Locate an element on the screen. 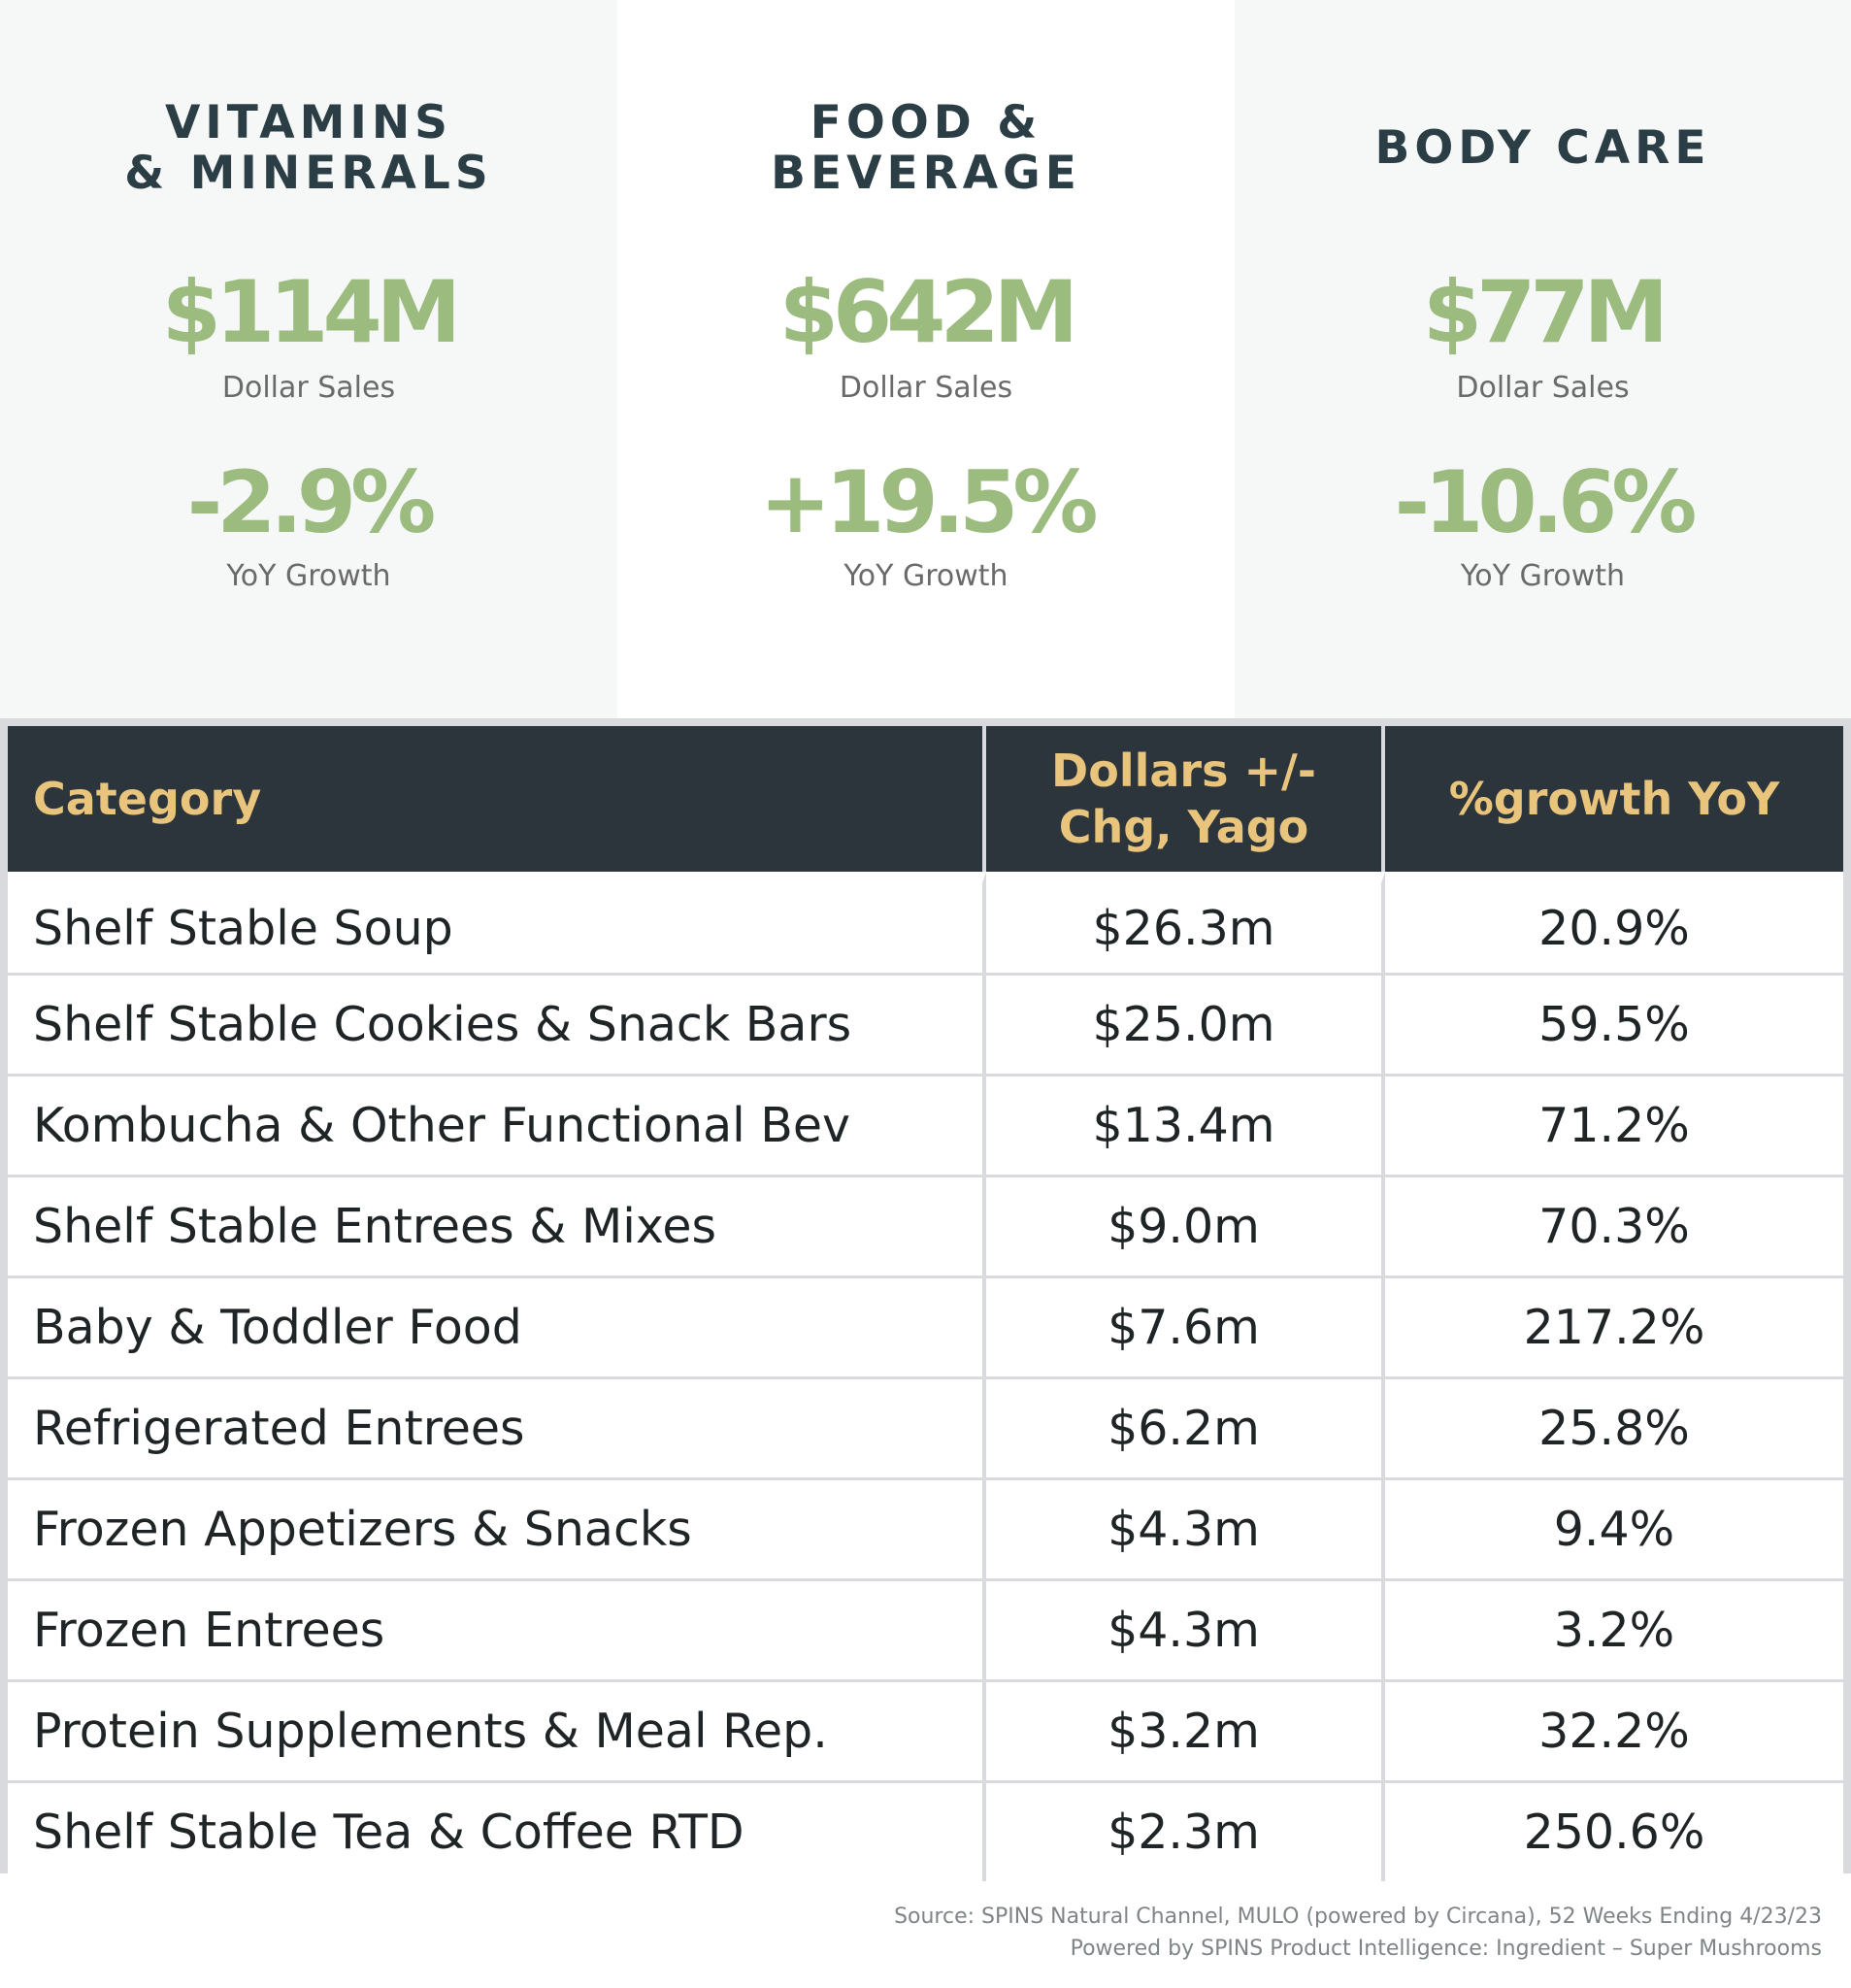 The width and height of the screenshot is (1851, 1988). table-row: Baby & Toddler Food $7.6m 217.2% is located at coordinates (925, 1326).